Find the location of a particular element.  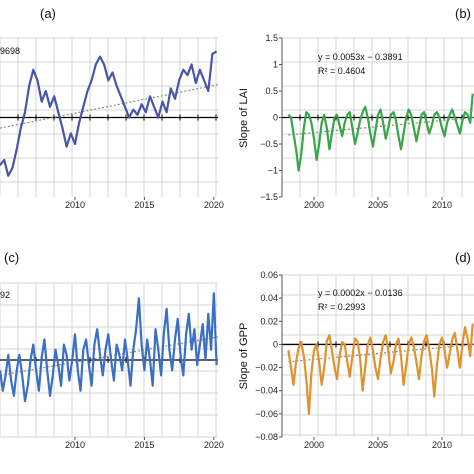

panel-a-trend-line is located at coordinates (109, 106).